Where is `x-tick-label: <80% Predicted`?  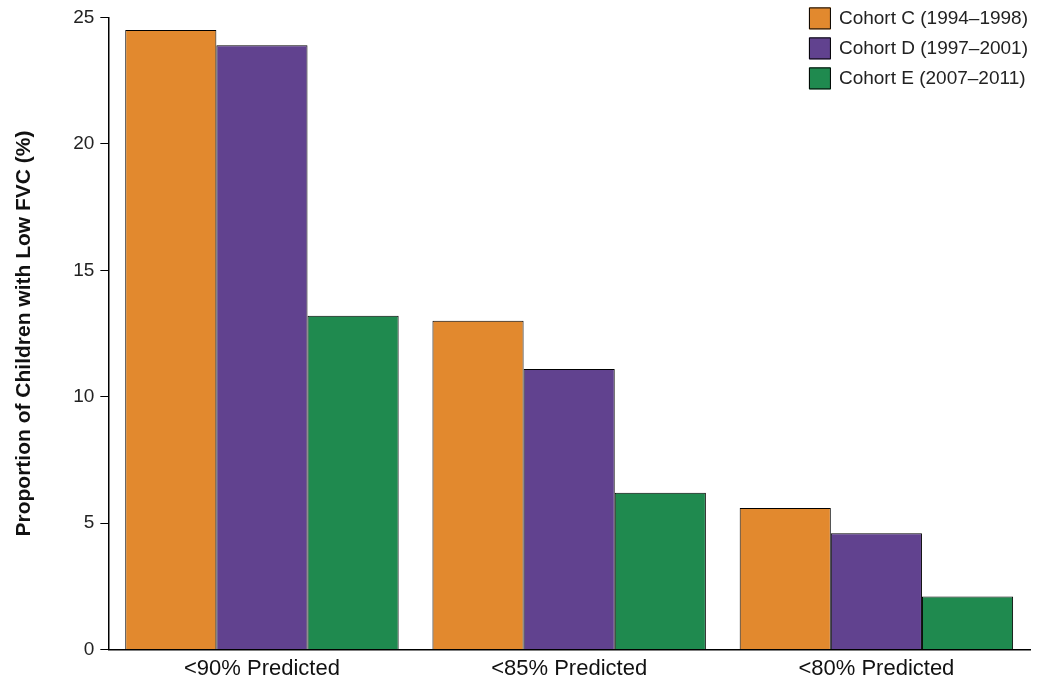 x-tick-label: <80% Predicted is located at coordinates (876, 667).